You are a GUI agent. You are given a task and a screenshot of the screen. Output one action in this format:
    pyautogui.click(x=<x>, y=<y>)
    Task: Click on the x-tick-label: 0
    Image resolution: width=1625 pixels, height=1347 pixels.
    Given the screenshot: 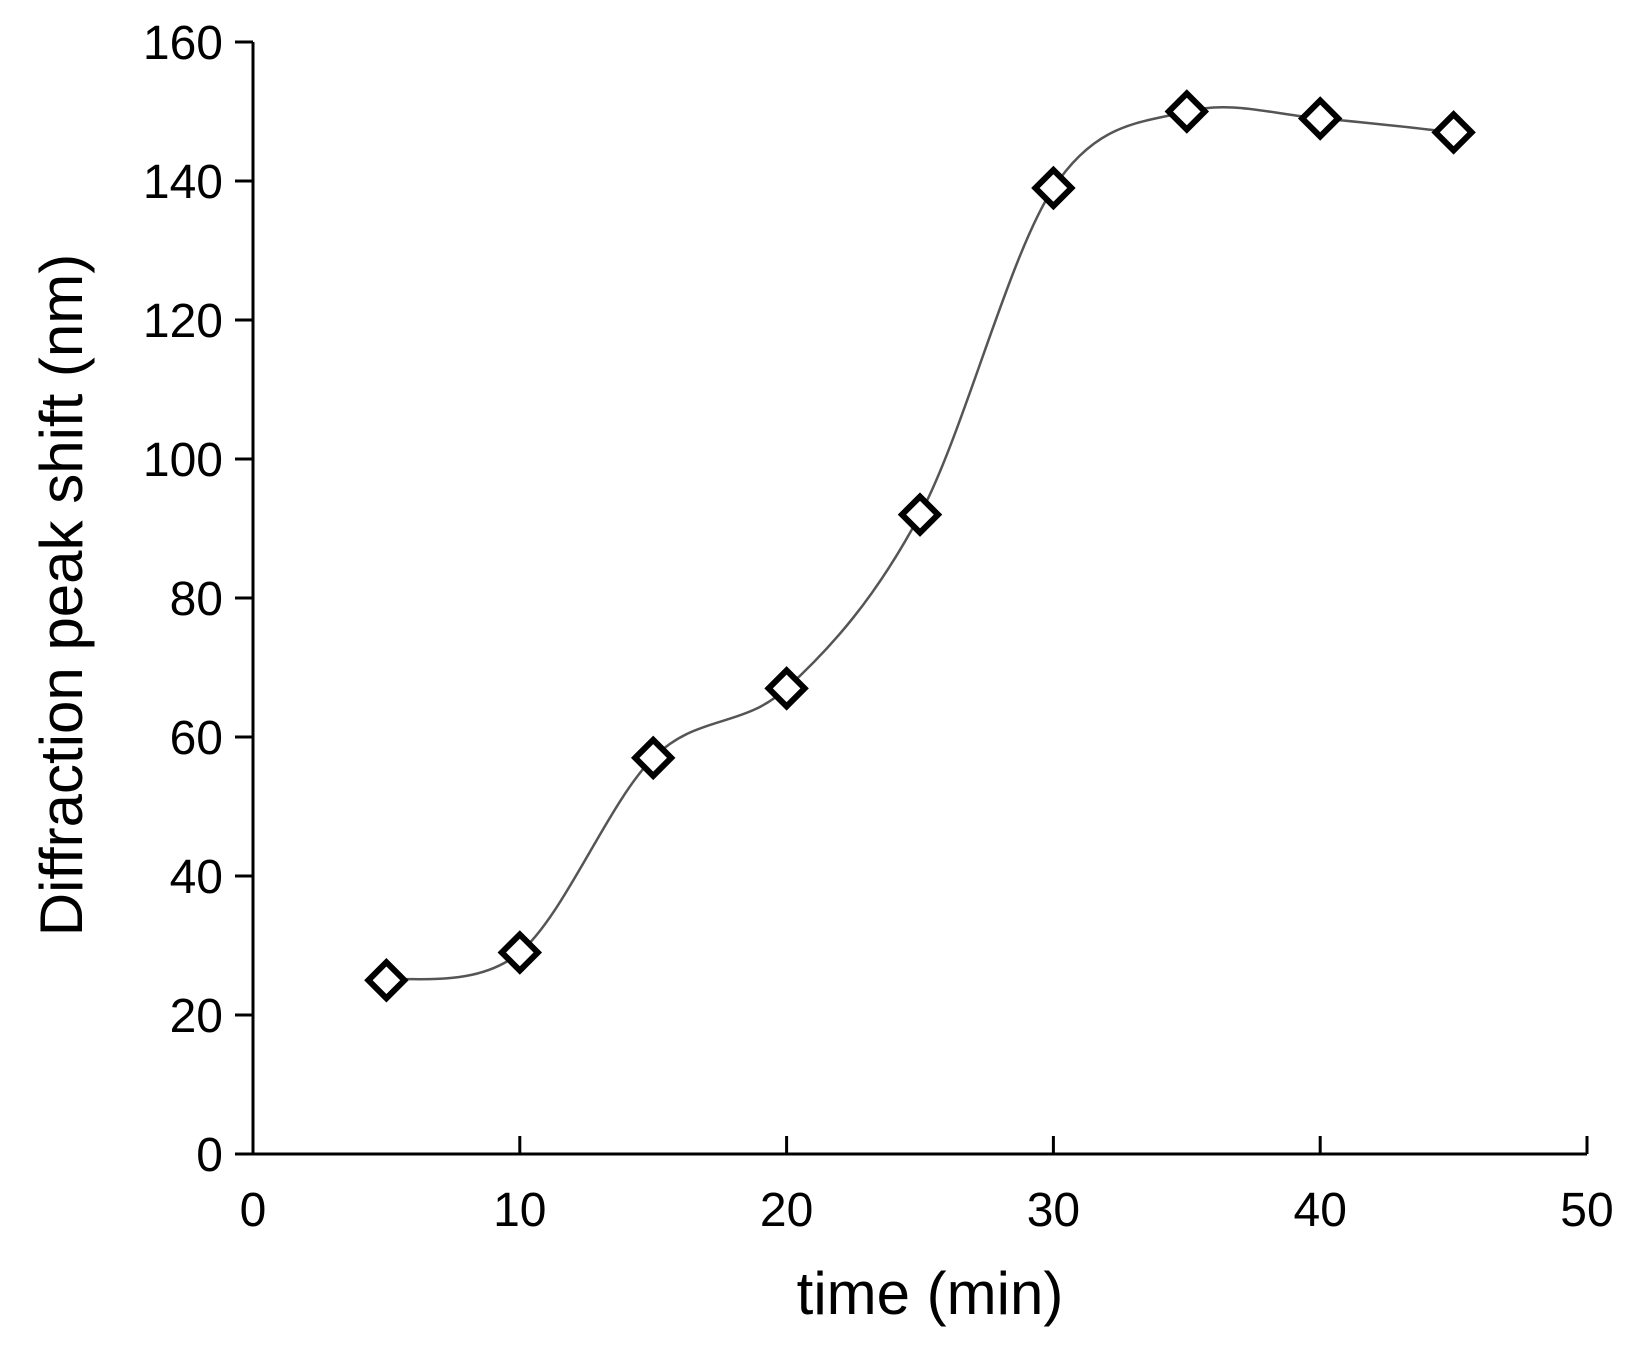 What is the action you would take?
    pyautogui.click(x=253, y=1210)
    